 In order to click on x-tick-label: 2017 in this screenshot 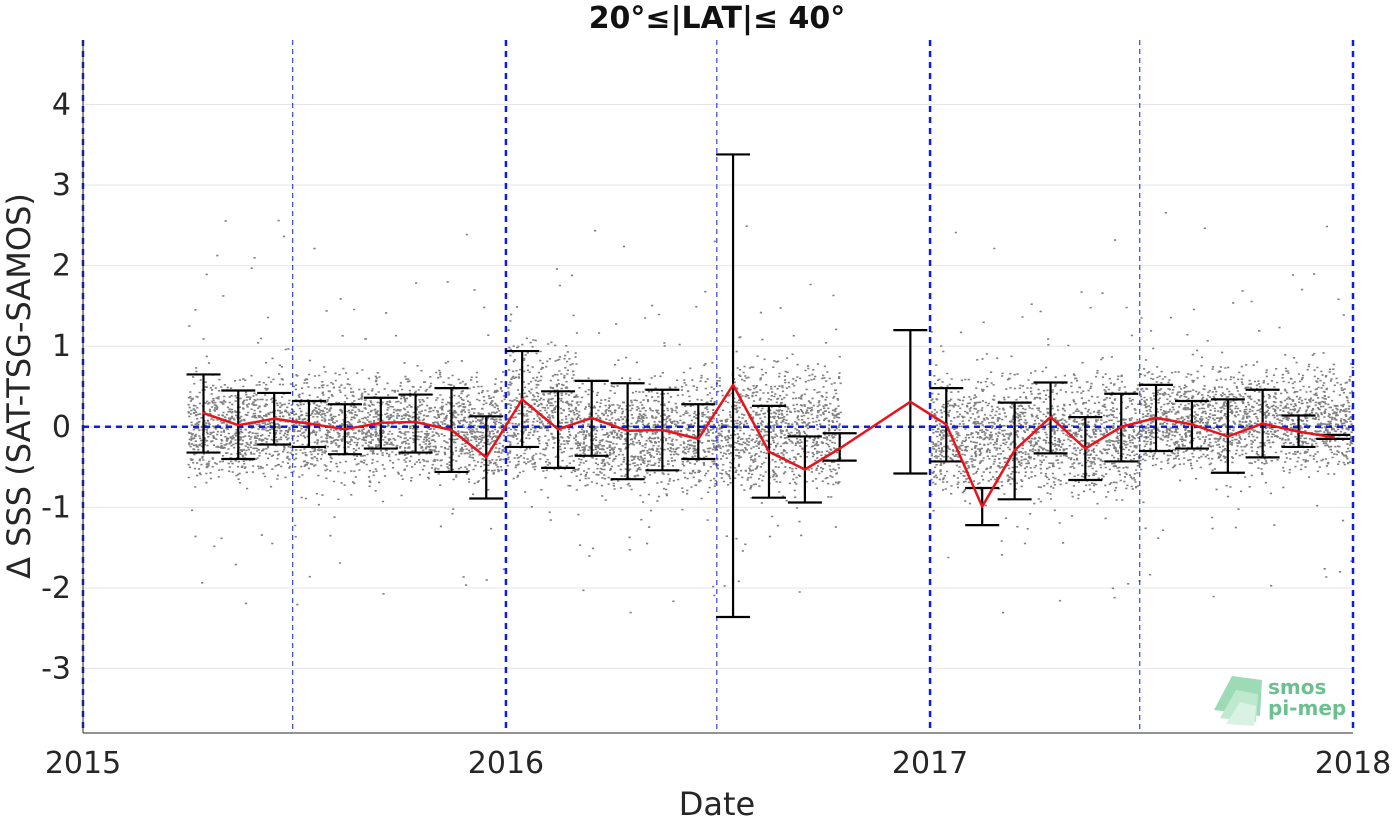, I will do `click(930, 763)`.